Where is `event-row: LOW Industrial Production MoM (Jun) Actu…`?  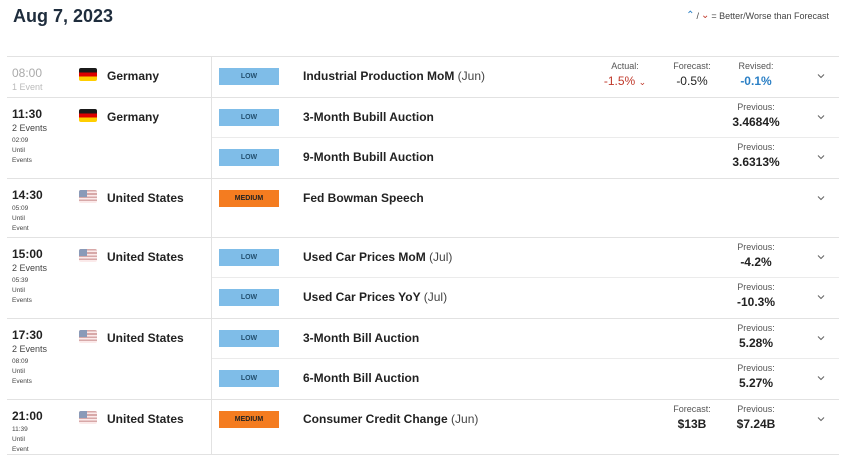 event-row: LOW Industrial Production MoM (Jun) Actu… is located at coordinates (525, 77).